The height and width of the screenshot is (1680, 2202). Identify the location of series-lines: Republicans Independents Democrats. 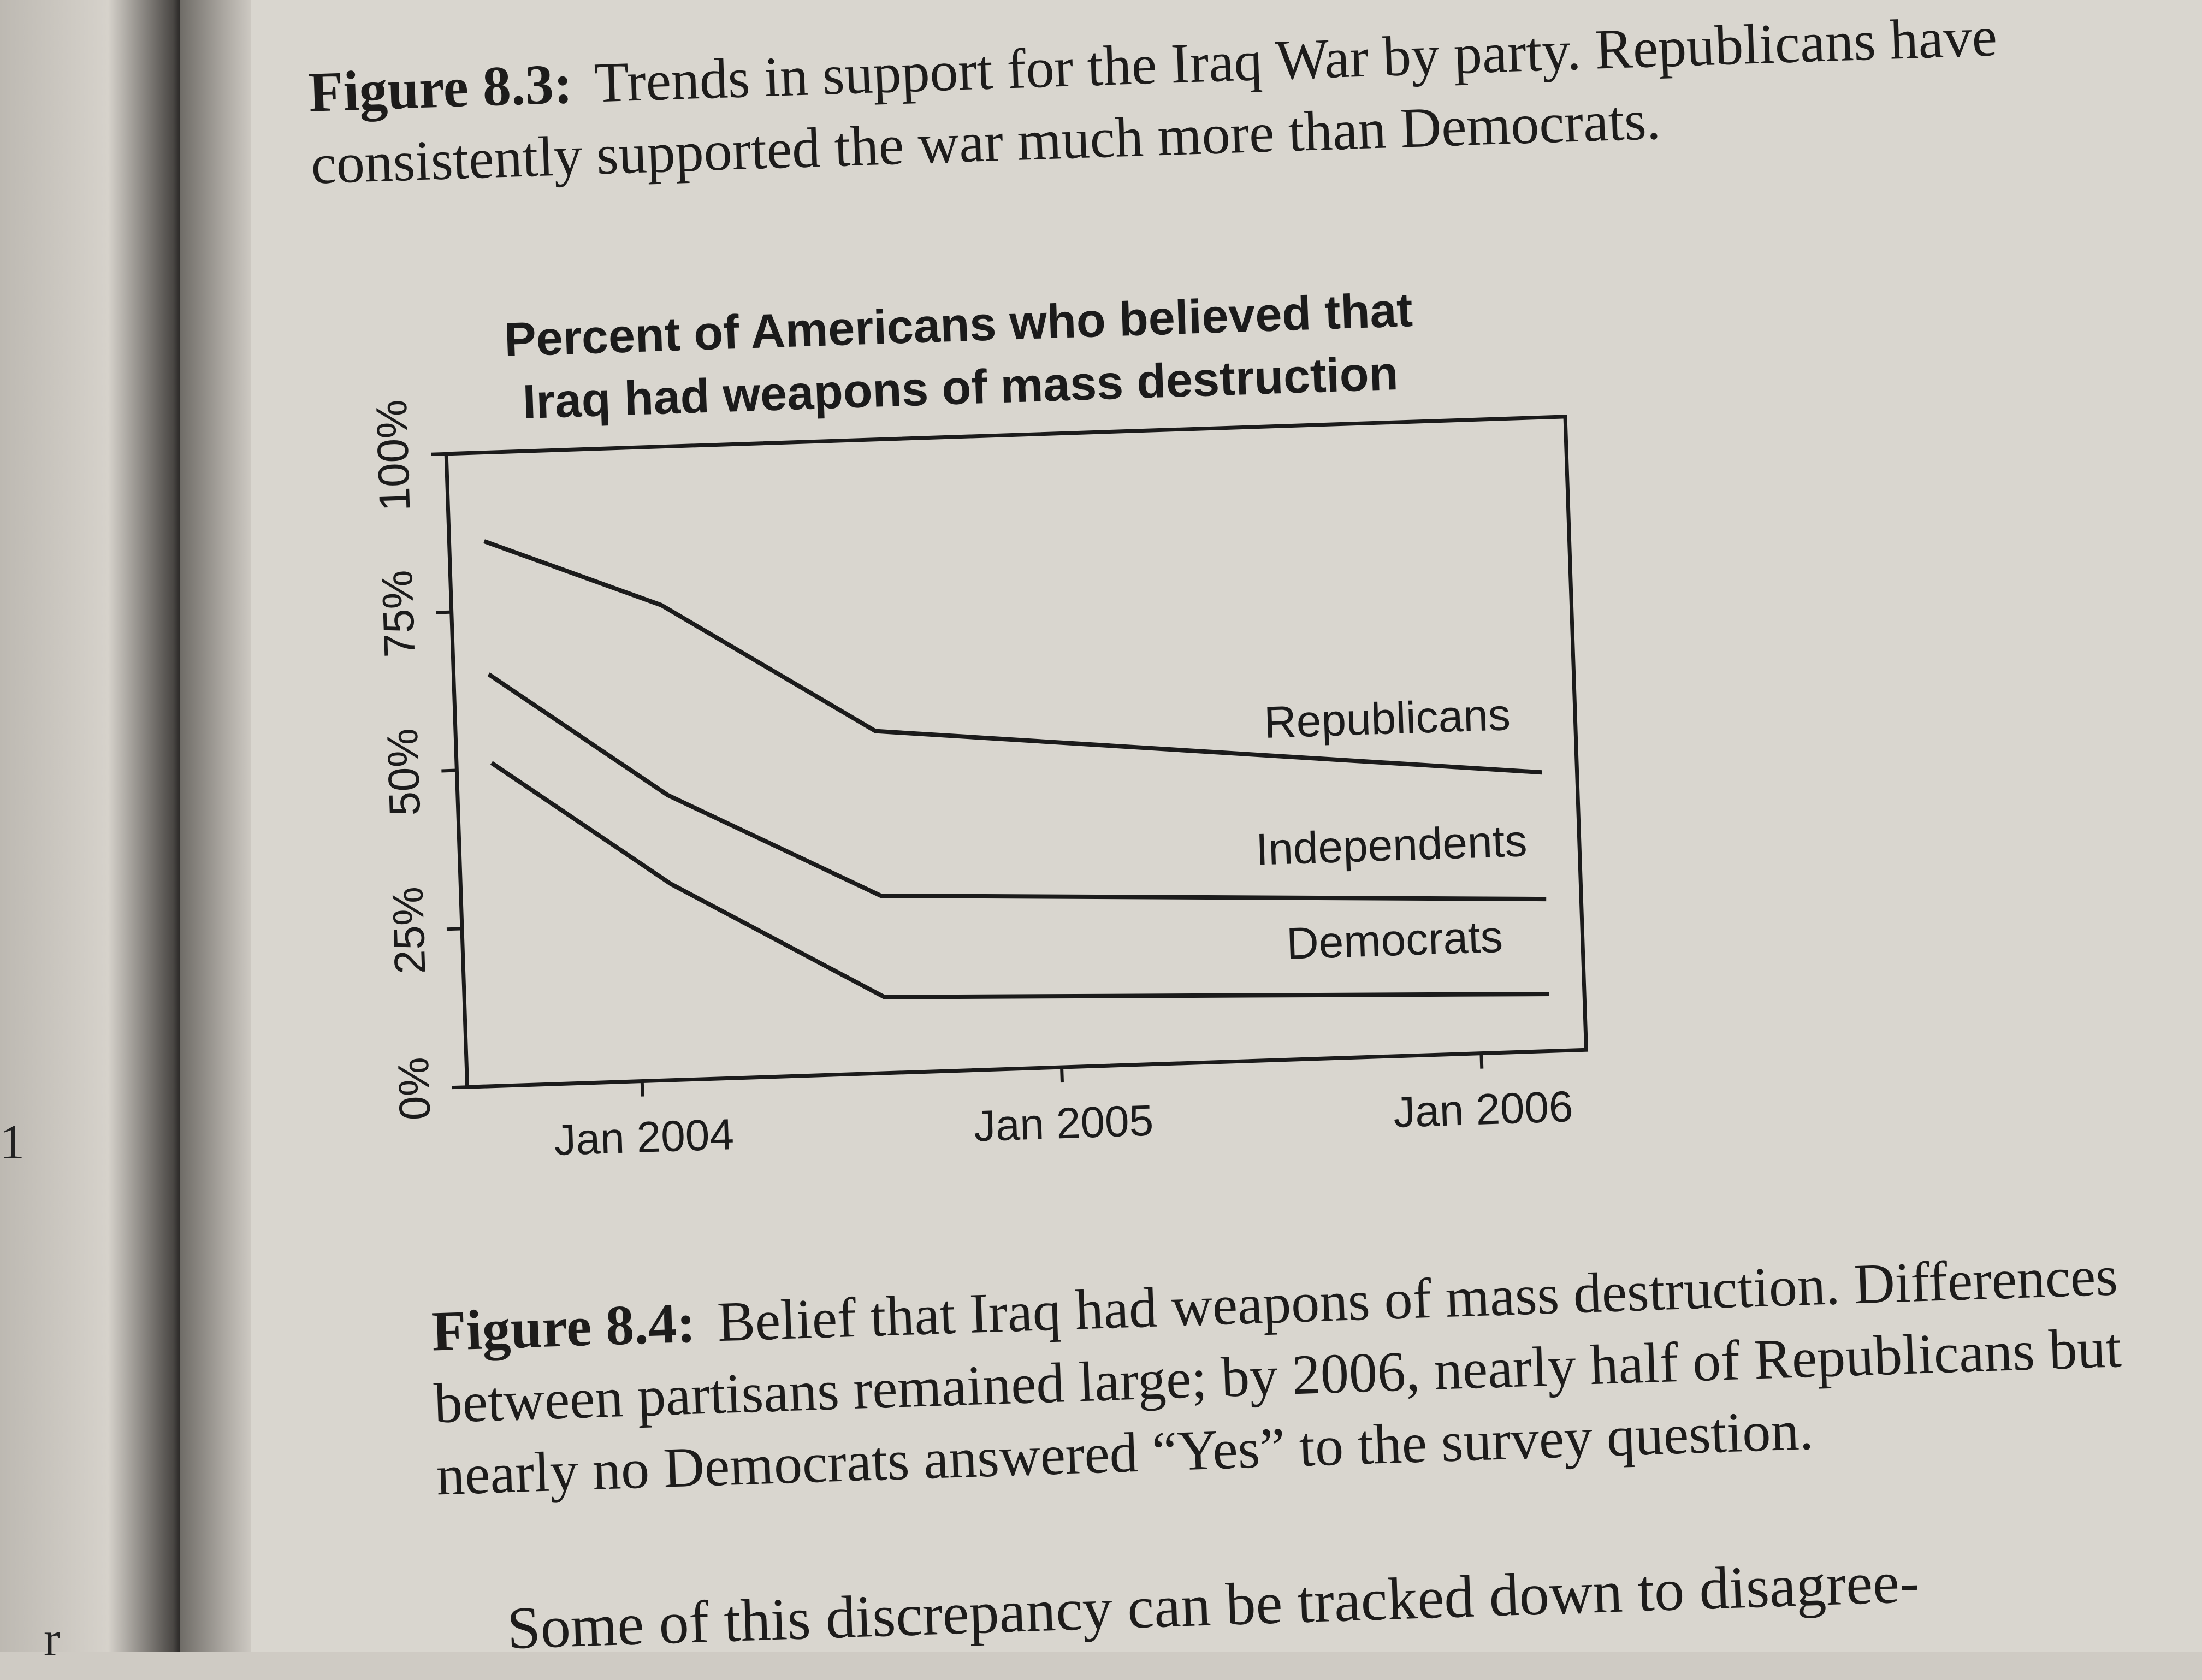
(1016, 769).